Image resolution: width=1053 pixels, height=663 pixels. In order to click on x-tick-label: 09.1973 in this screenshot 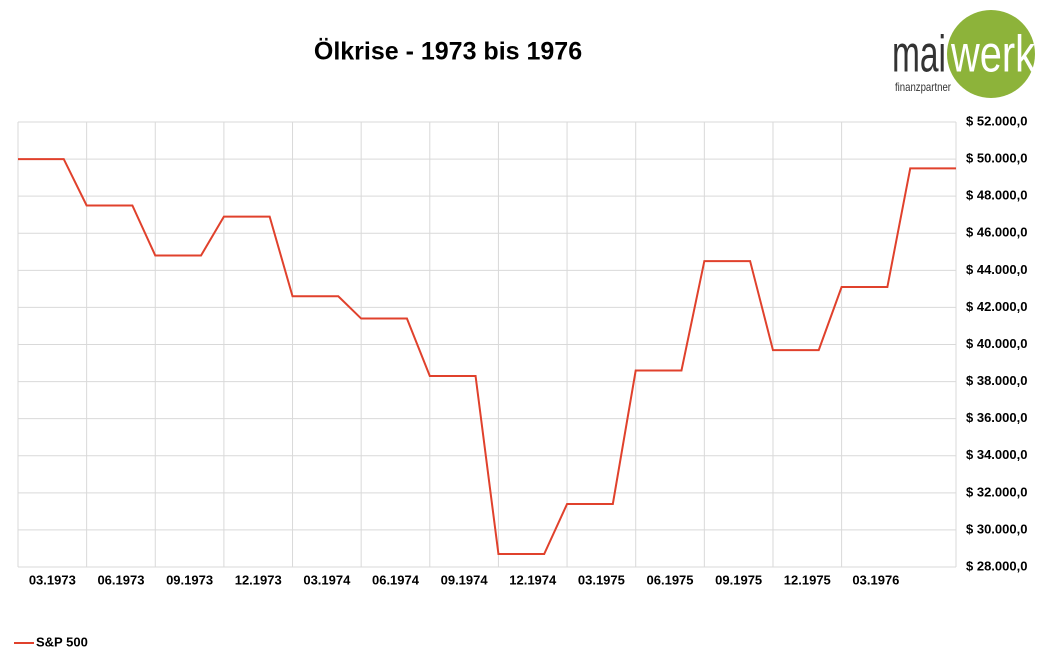, I will do `click(189, 579)`.